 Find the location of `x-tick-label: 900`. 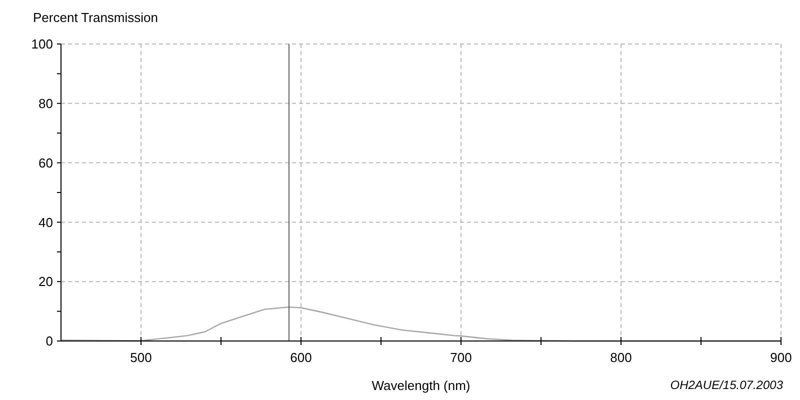

x-tick-label: 900 is located at coordinates (781, 357).